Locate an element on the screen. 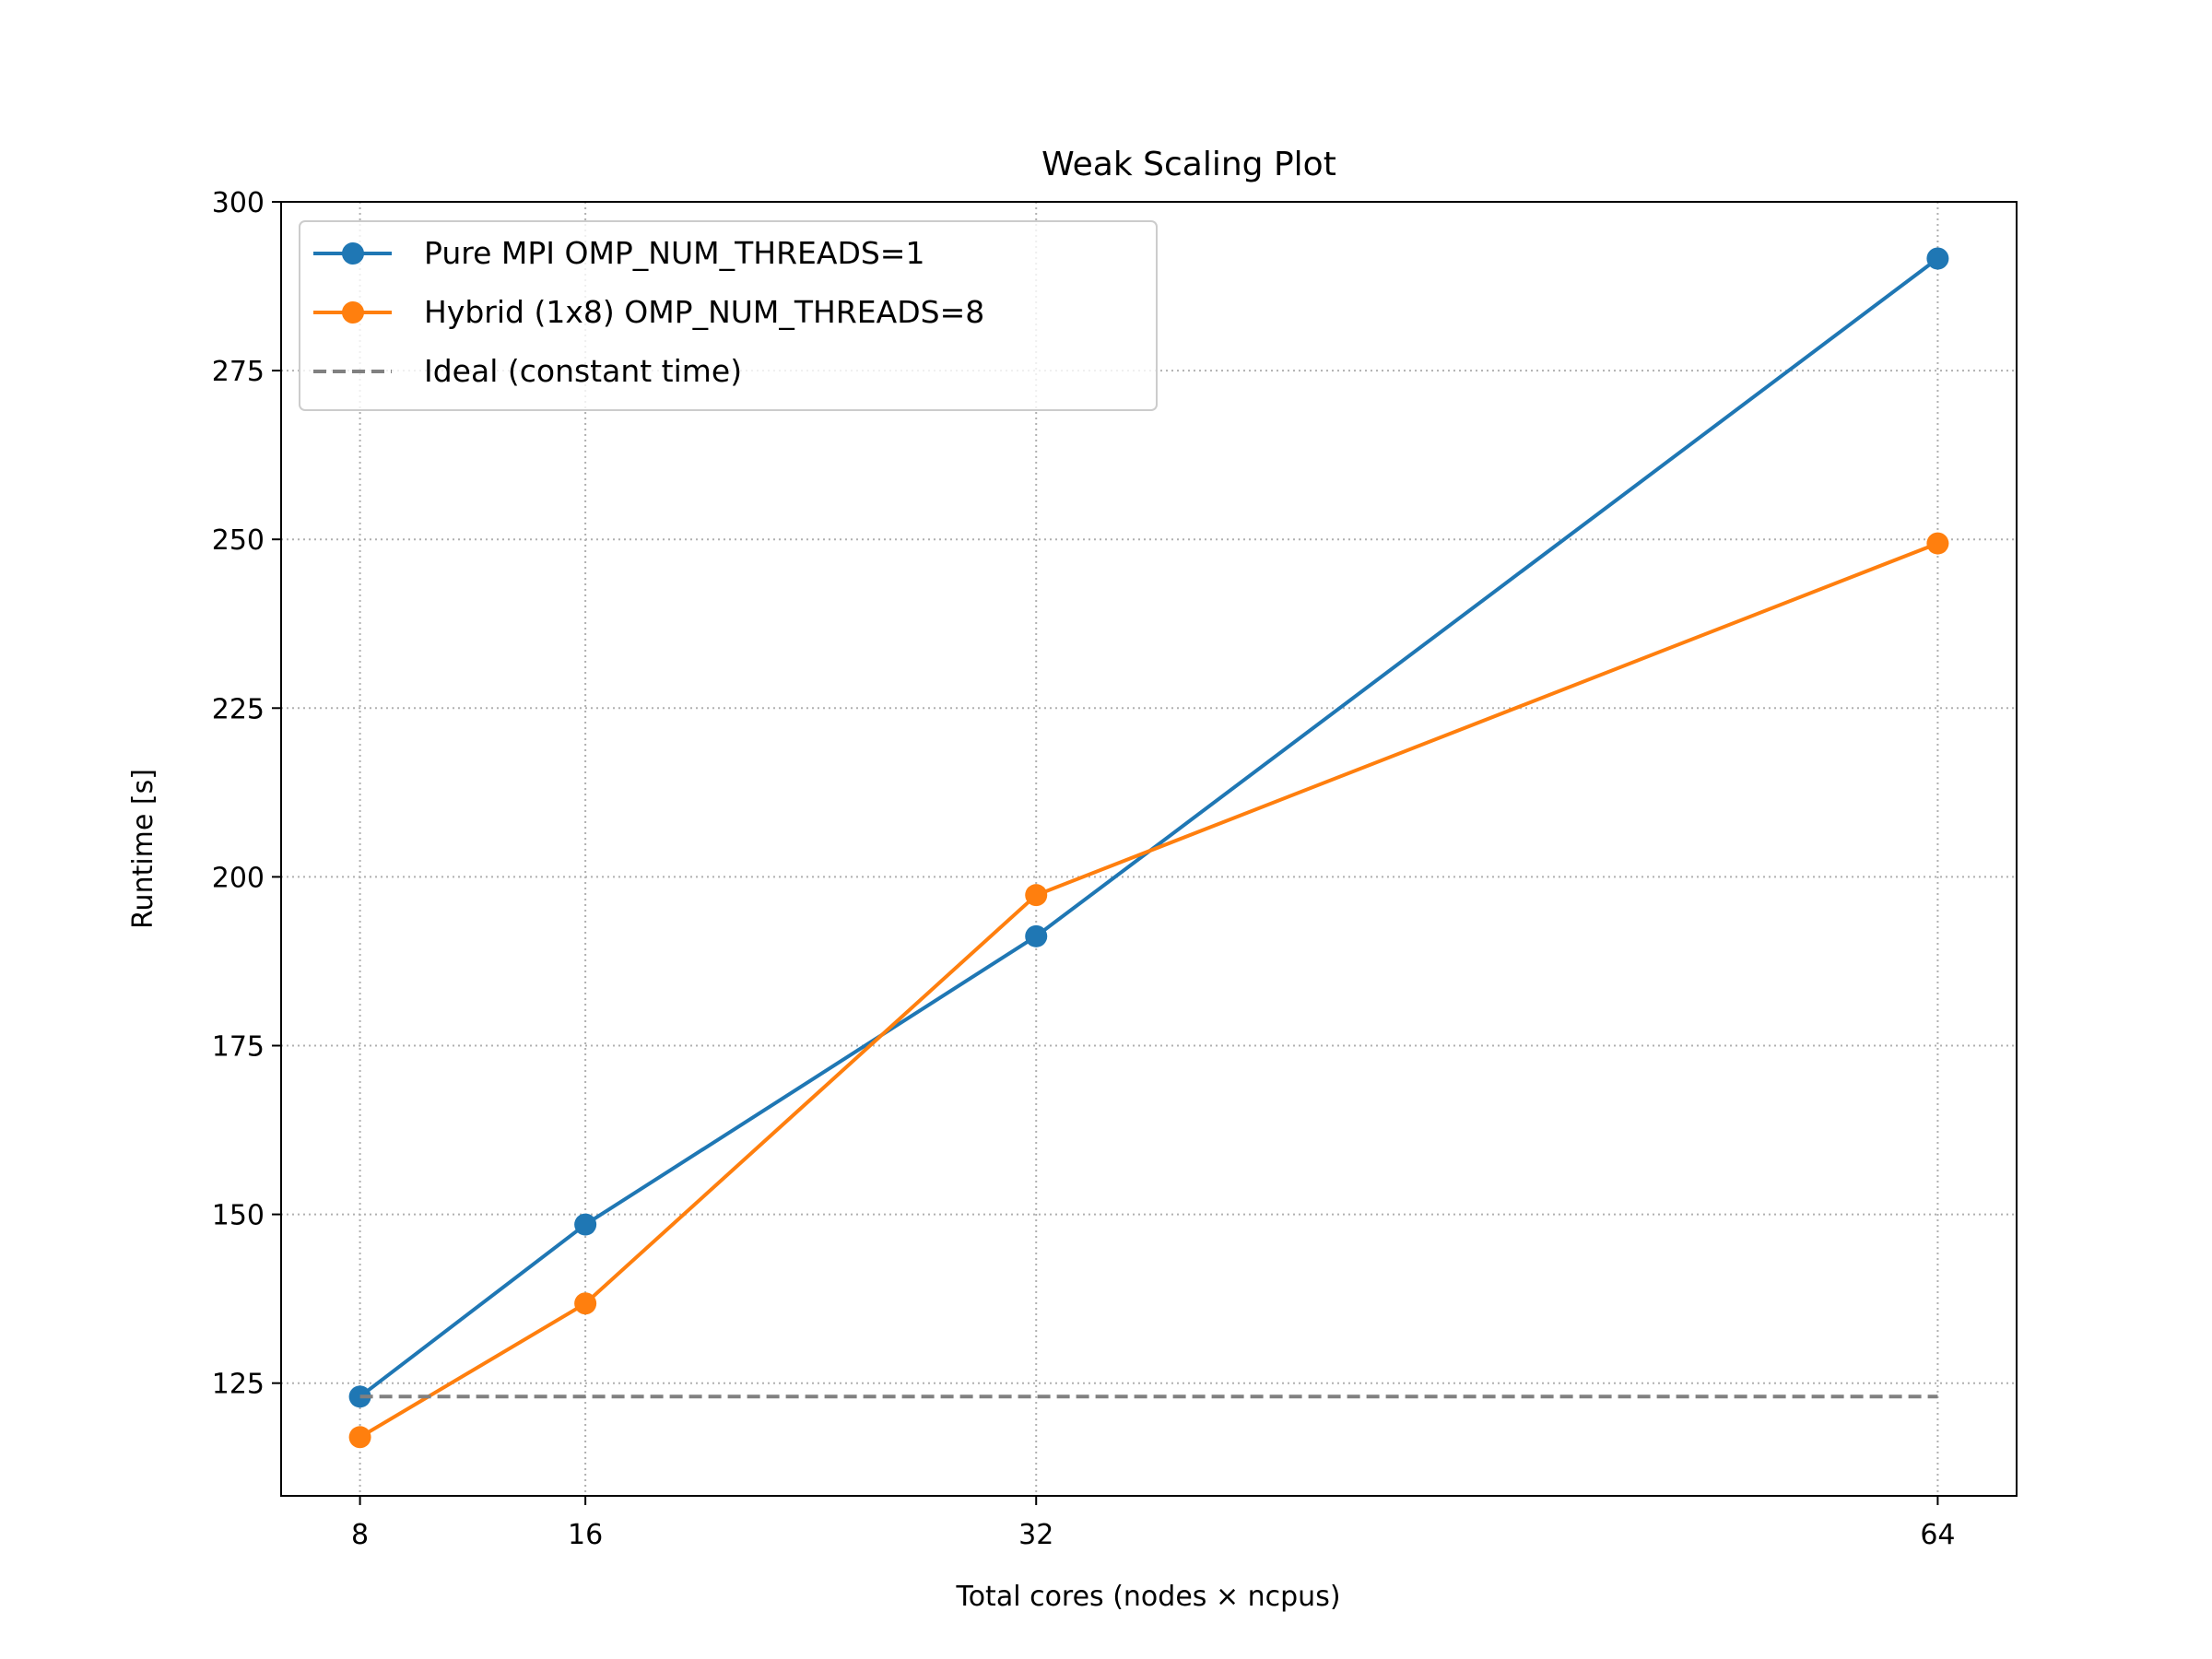  chart-title: Weak Scaling Plot is located at coordinates (1188, 164).